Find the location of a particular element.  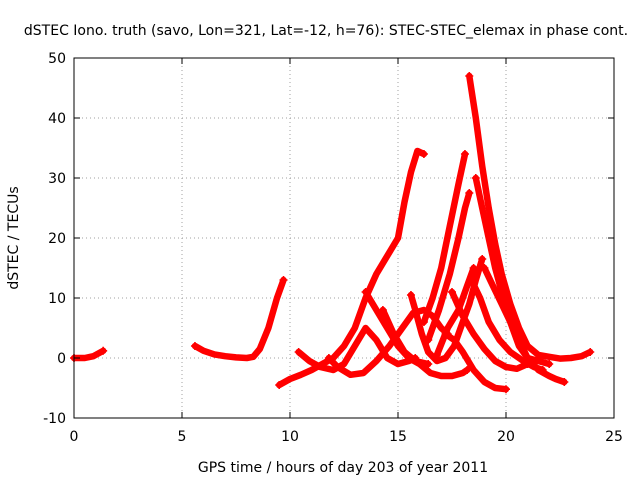

x-tick-label: 20 is located at coordinates (506, 437).